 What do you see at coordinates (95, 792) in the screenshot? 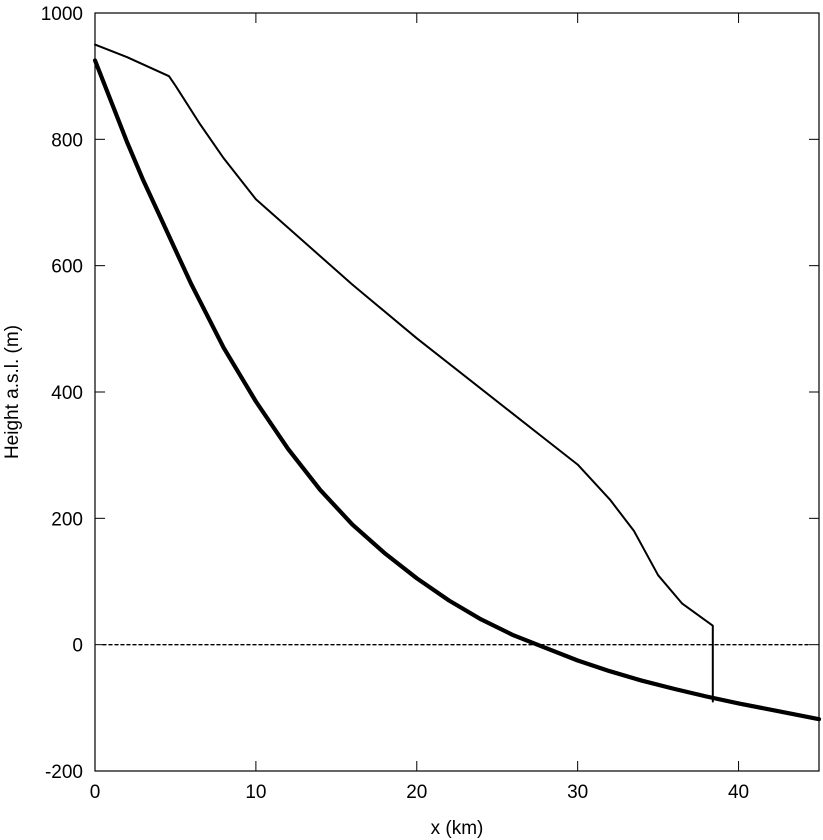
I see `x-tick-label: 0` at bounding box center [95, 792].